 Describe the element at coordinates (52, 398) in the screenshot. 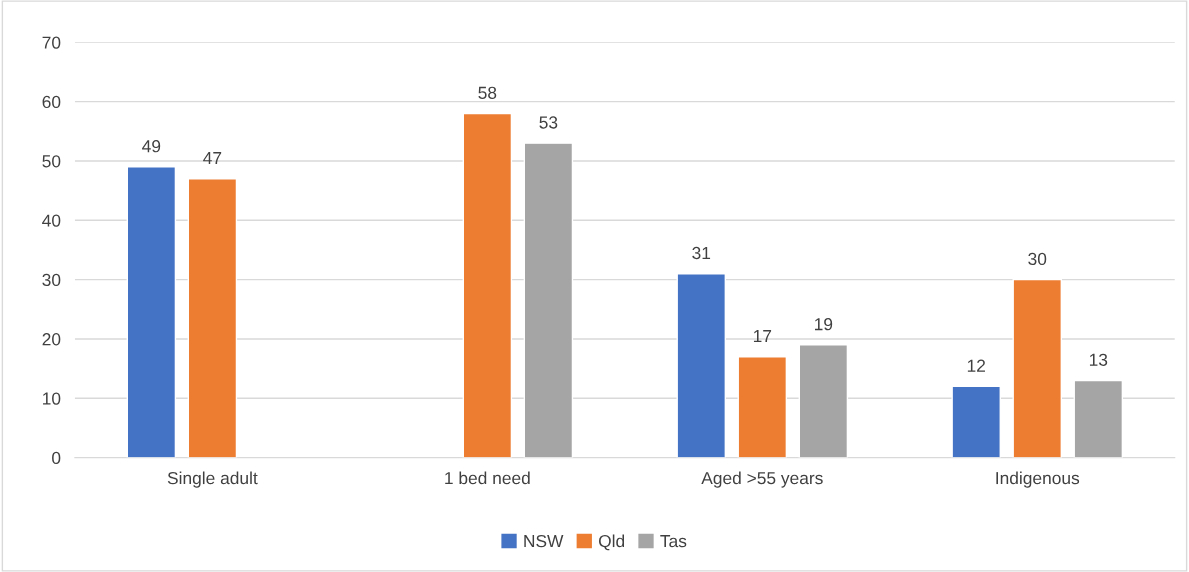

I see `y-tick-label: 10` at that location.